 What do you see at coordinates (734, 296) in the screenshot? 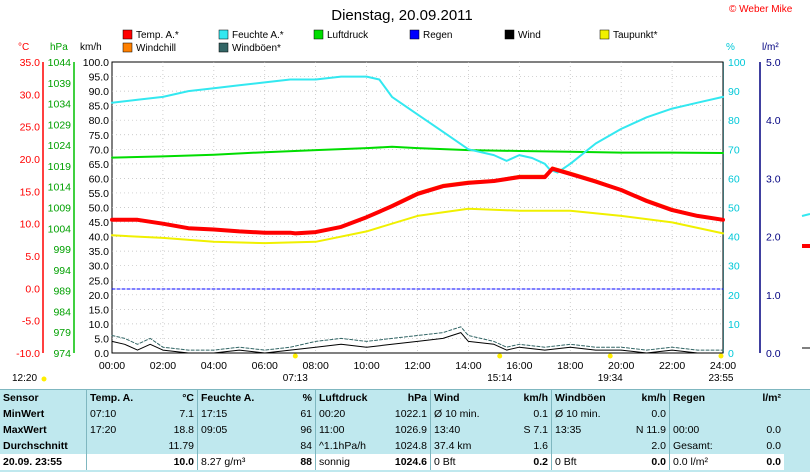
I see `humidity-tick-label: 20` at bounding box center [734, 296].